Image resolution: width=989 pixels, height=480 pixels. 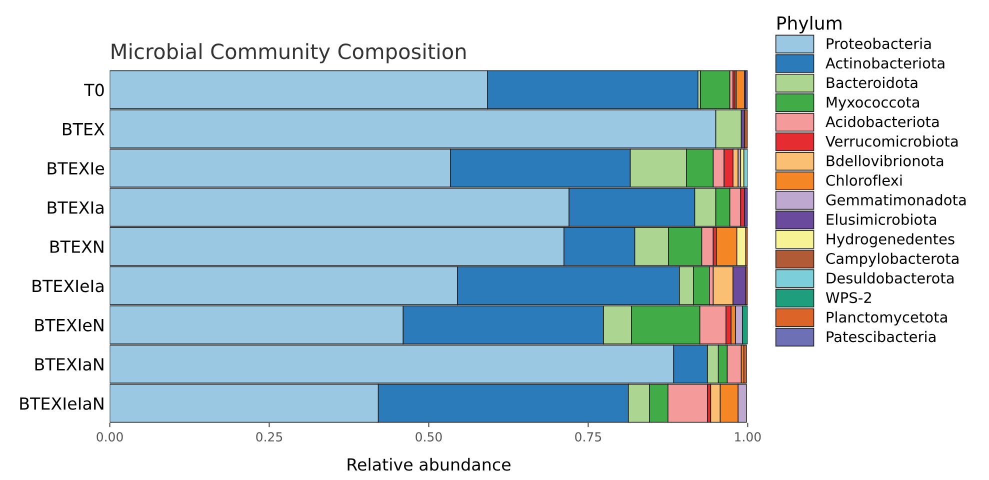 I want to click on y-tick-label: BTEXIeIa, so click(x=68, y=286).